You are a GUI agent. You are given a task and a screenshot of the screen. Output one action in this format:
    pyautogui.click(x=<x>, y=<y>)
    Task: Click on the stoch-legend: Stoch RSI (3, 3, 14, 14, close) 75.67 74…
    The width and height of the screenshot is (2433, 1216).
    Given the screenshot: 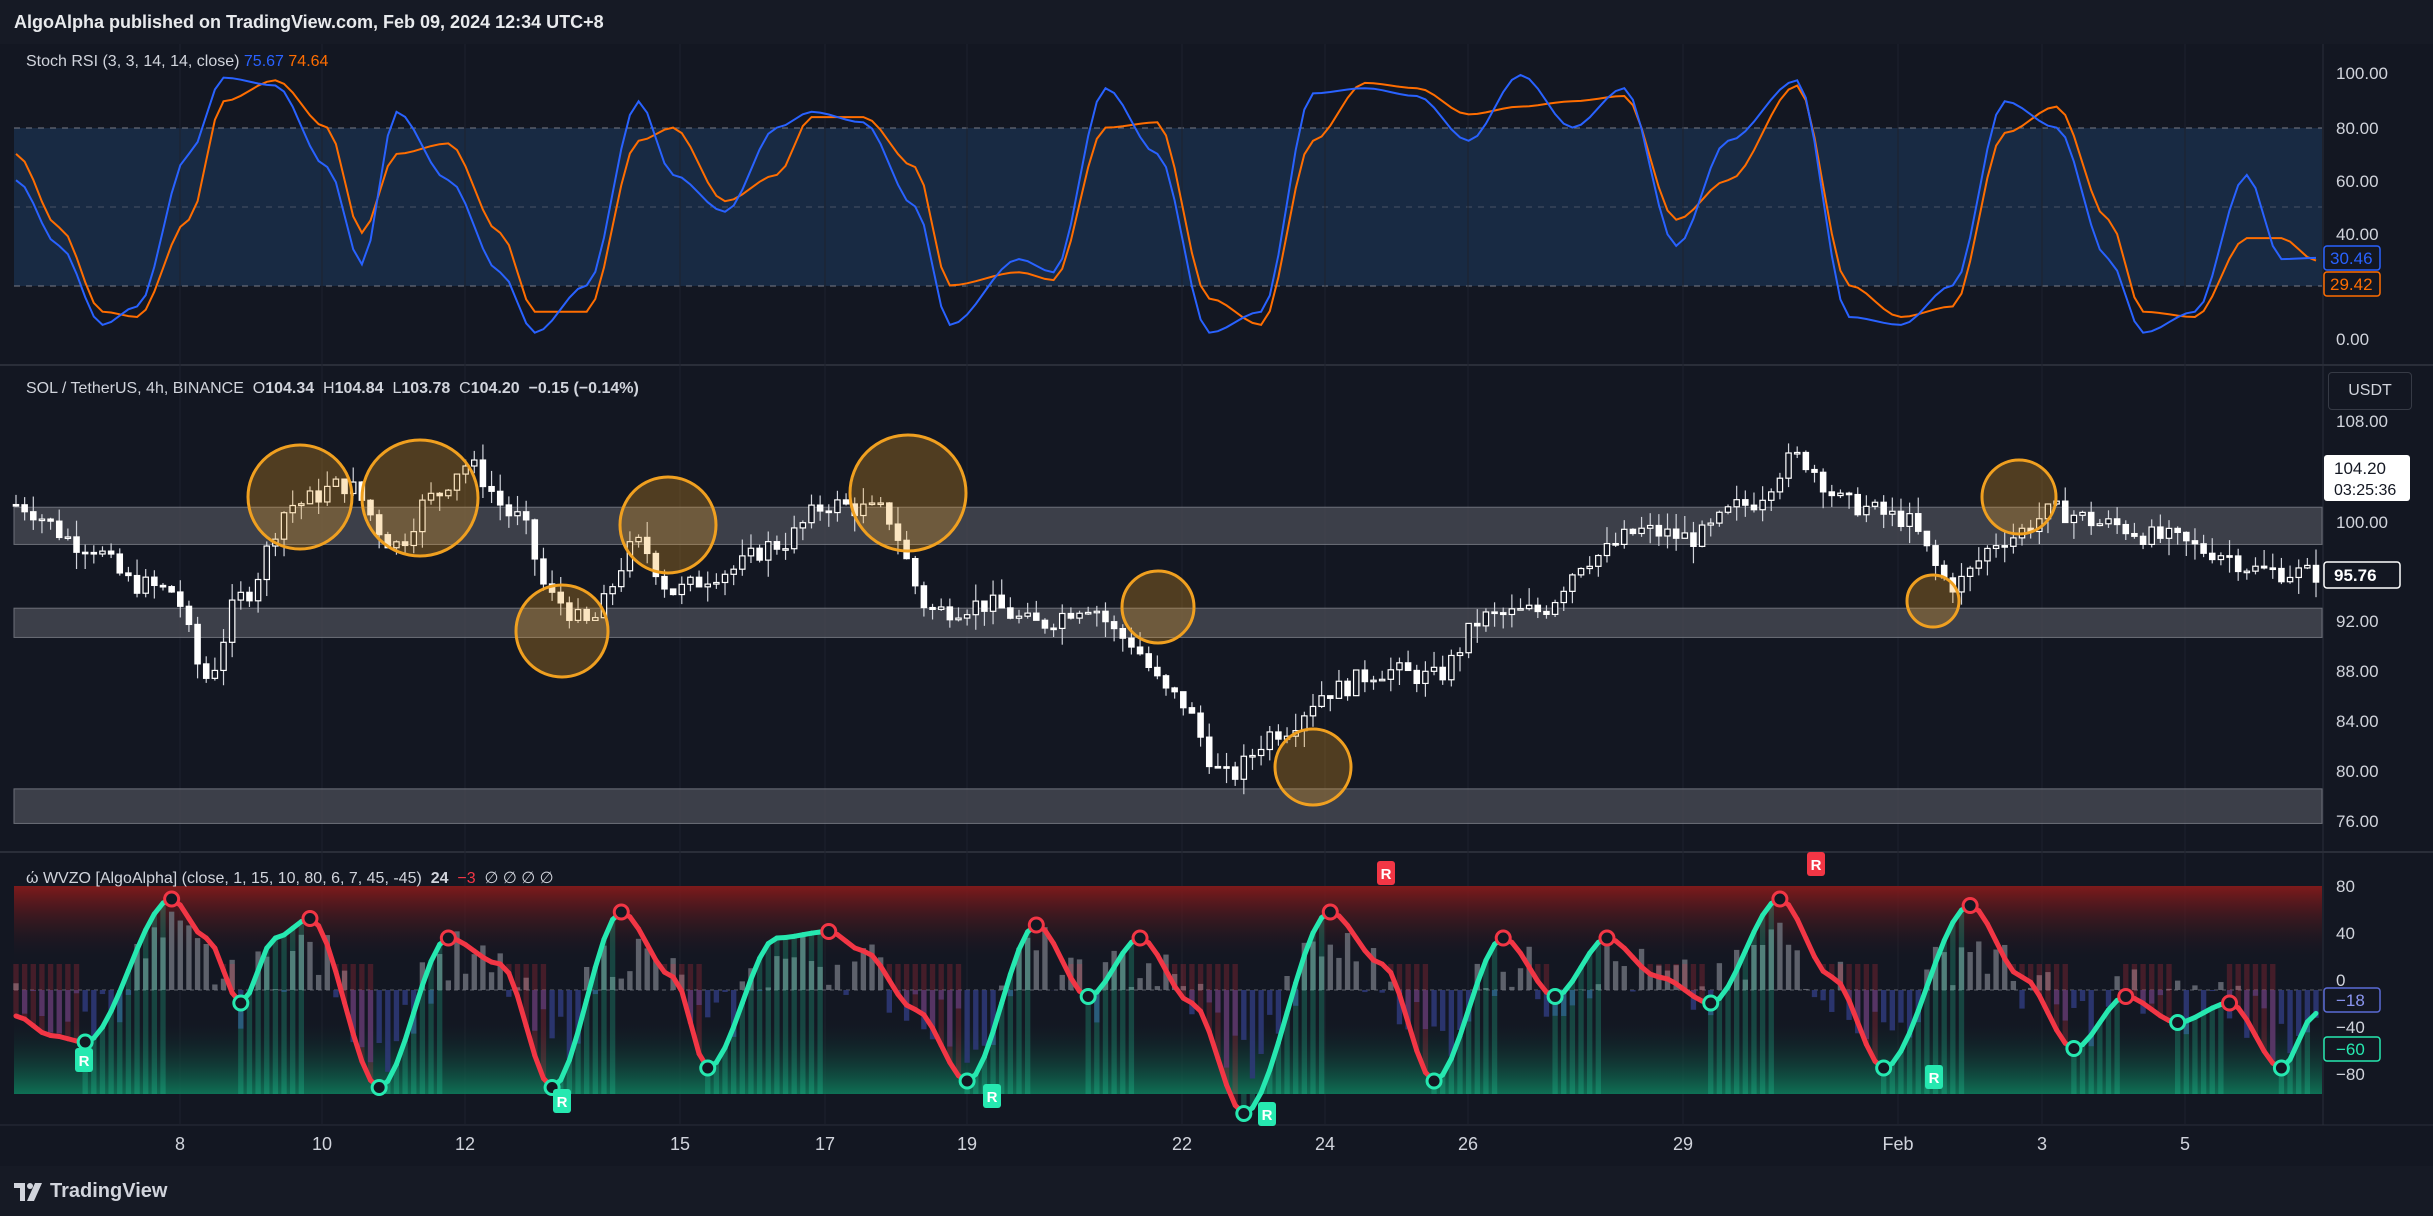 What is the action you would take?
    pyautogui.click(x=177, y=62)
    